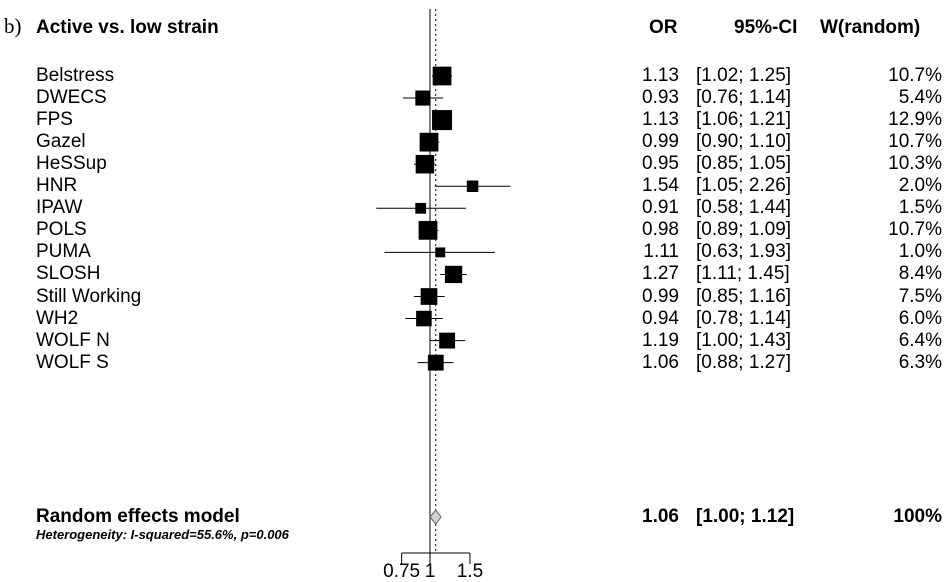 This screenshot has width=946, height=582. Describe the element at coordinates (920, 208) in the screenshot. I see `study-weight: 1.5%` at that location.